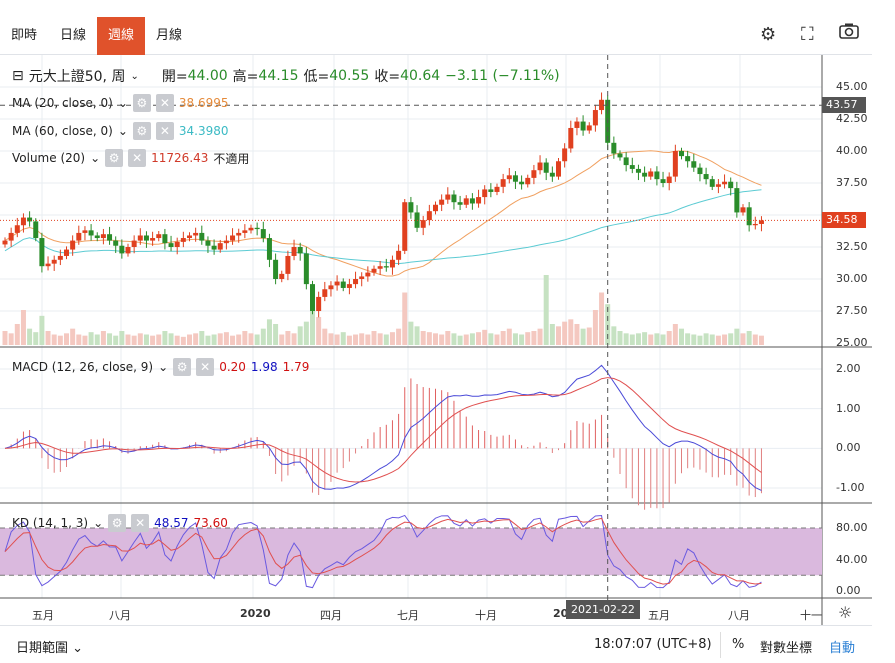  I want to click on tab-daily: 日線, so click(73, 35).